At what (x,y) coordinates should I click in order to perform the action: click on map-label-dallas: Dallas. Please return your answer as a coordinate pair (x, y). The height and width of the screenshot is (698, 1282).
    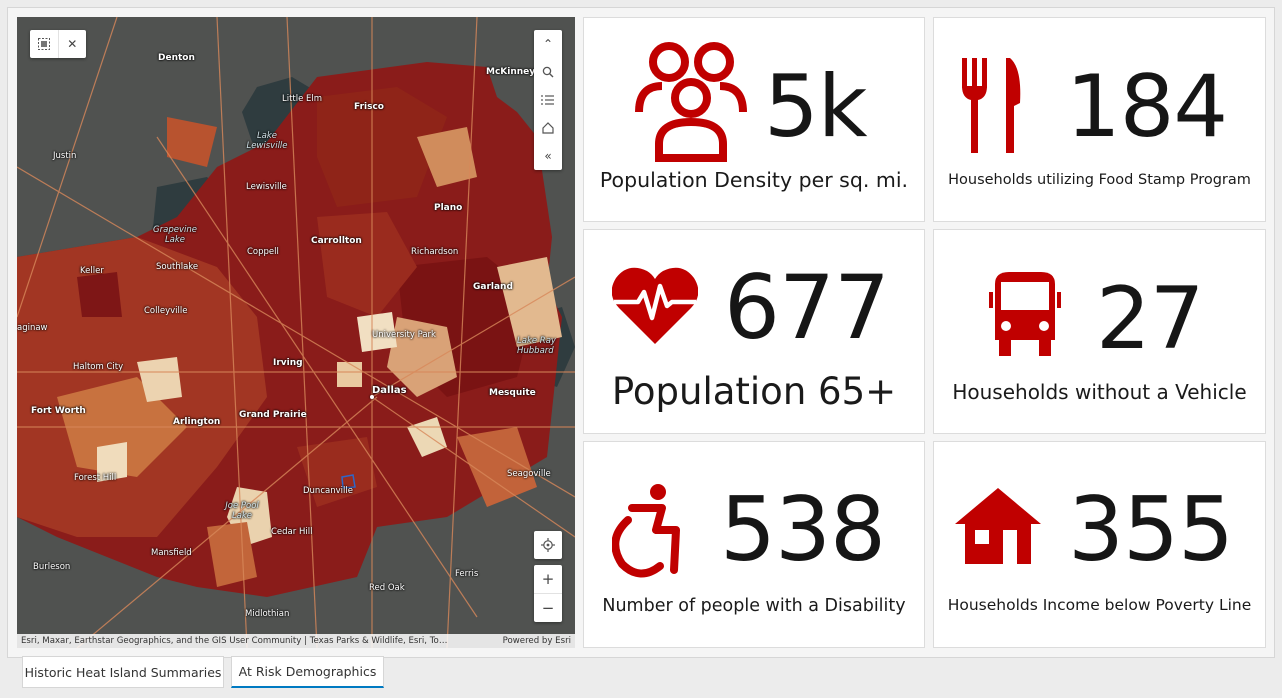
    Looking at the image, I should click on (389, 390).